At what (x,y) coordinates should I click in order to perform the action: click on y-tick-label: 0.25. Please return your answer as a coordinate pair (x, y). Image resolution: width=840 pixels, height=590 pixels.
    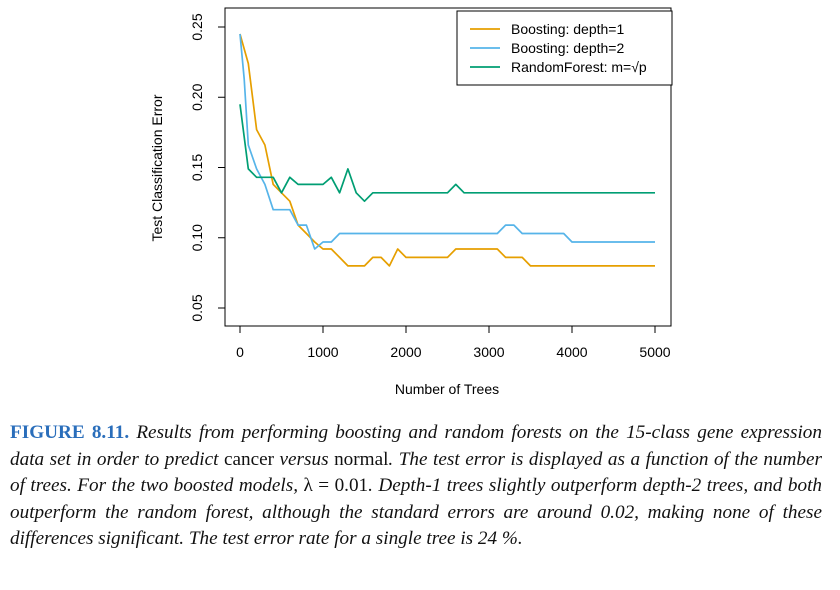
    Looking at the image, I should click on (197, 26).